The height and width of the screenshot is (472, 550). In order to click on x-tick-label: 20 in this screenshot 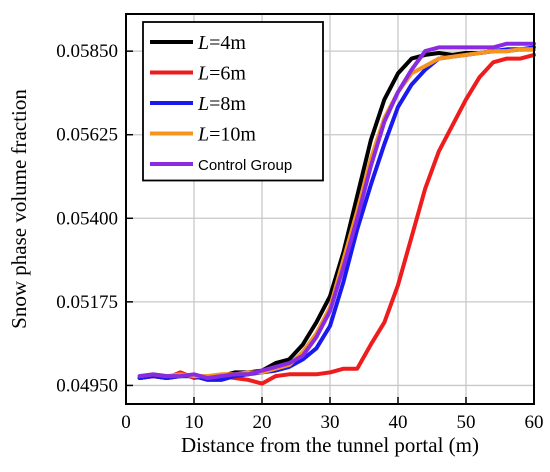, I will do `click(262, 422)`.